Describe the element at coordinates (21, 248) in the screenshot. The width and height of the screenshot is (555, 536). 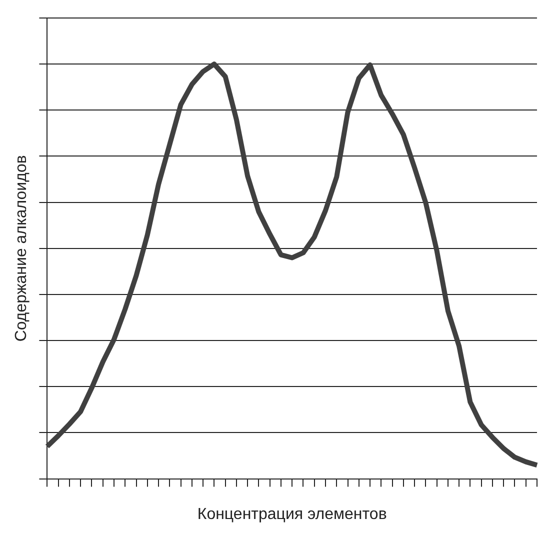
I see `y-axis-title: Содержание алкалоидов` at that location.